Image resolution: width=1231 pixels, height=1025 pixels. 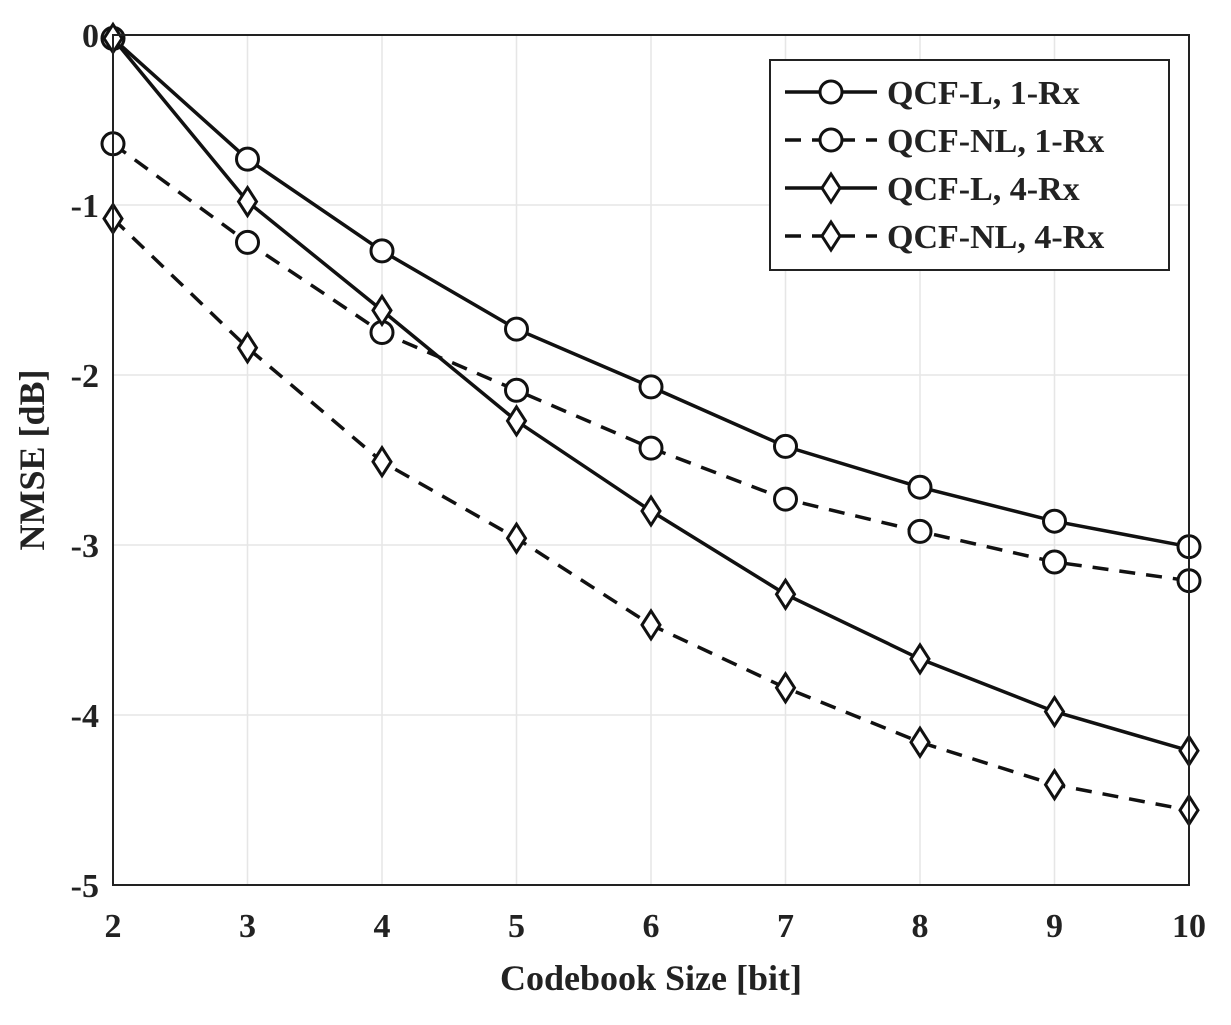 I want to click on x-tick-label: 6, so click(x=651, y=926).